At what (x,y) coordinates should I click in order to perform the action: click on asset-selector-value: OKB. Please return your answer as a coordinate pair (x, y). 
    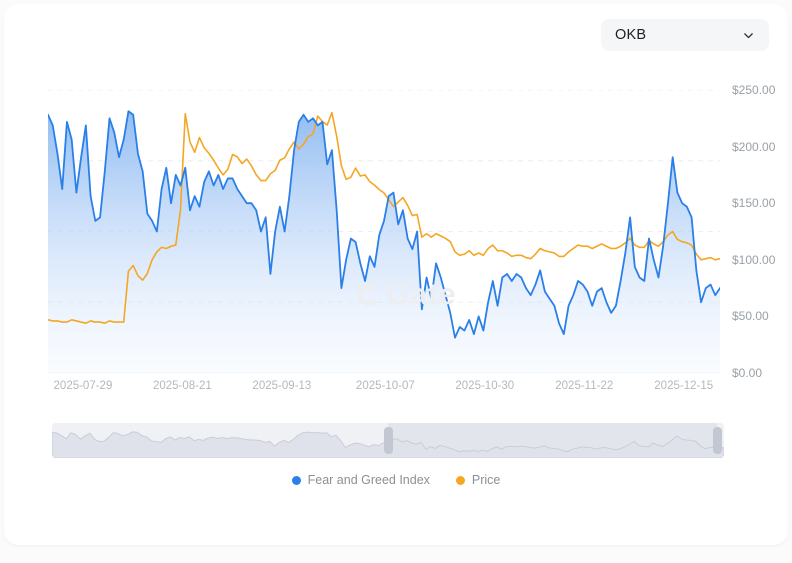
    Looking at the image, I should click on (631, 35).